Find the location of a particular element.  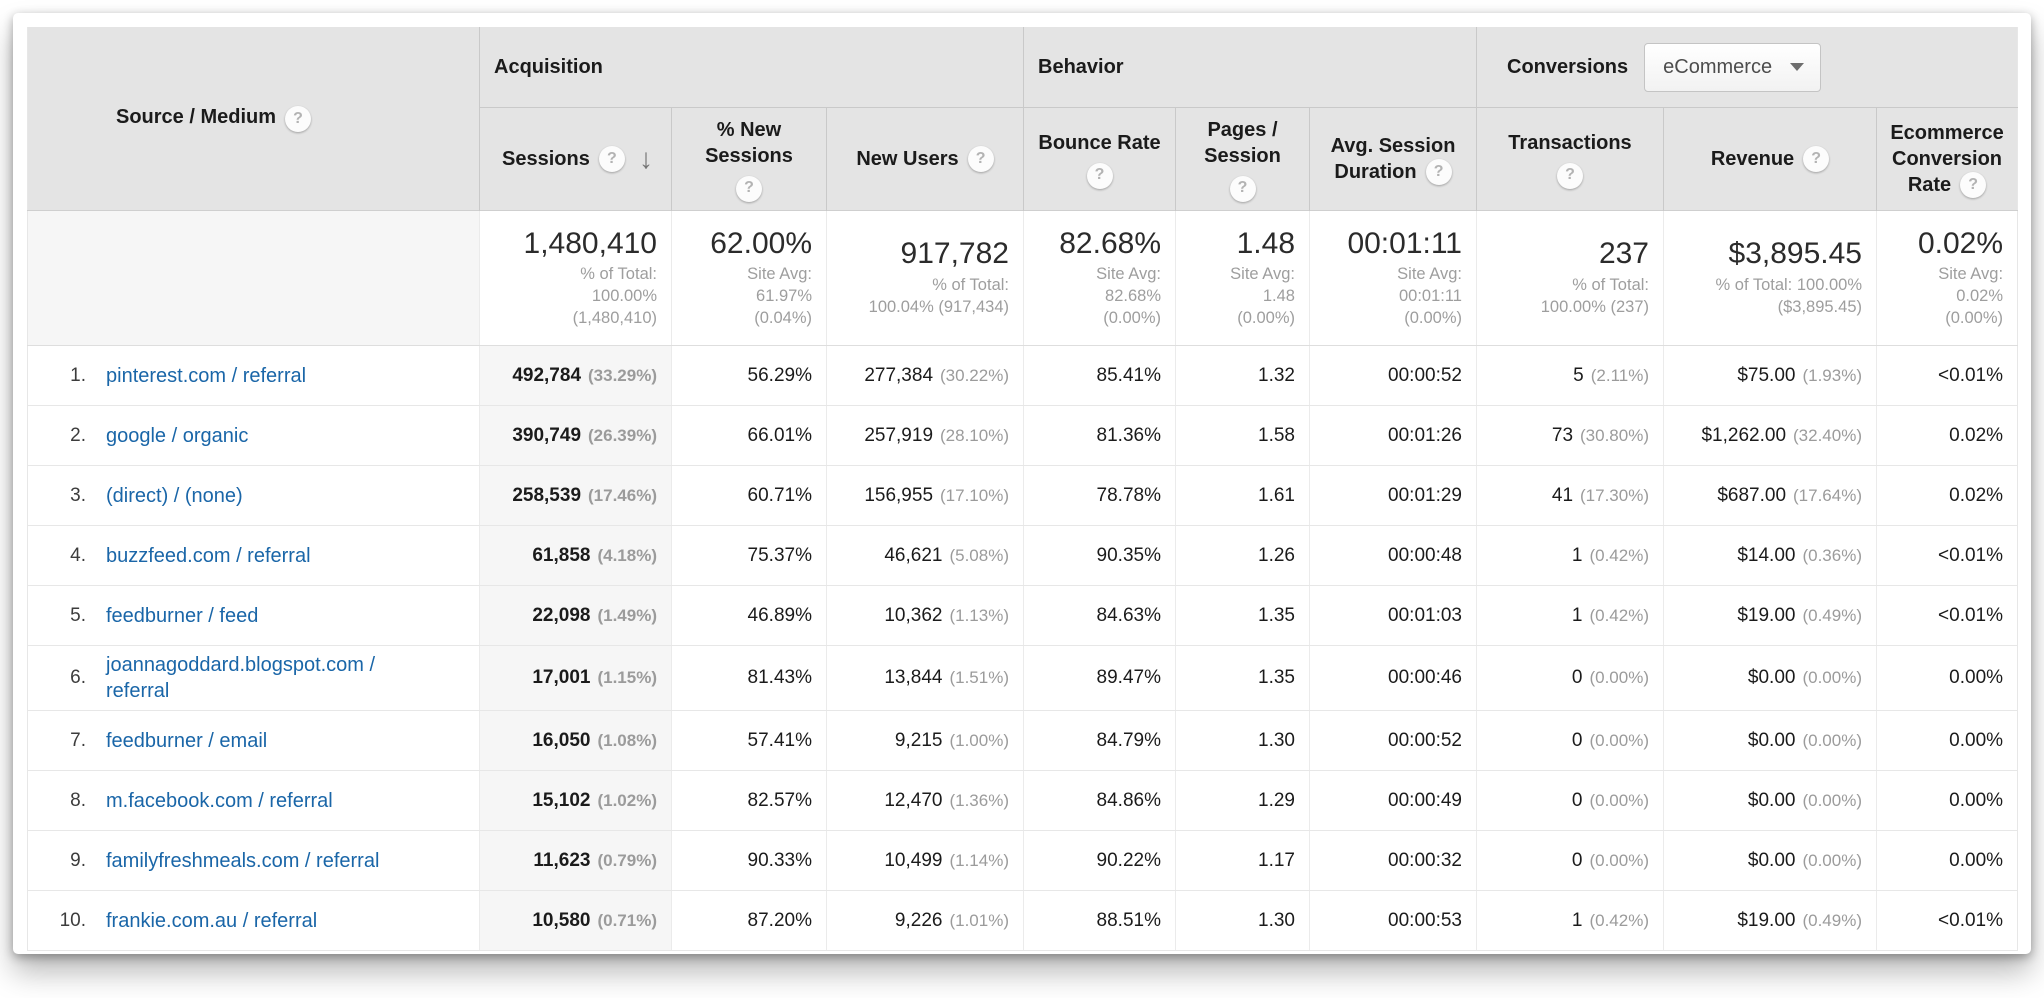

totals-ecr-value: 0.02% is located at coordinates (1960, 243).